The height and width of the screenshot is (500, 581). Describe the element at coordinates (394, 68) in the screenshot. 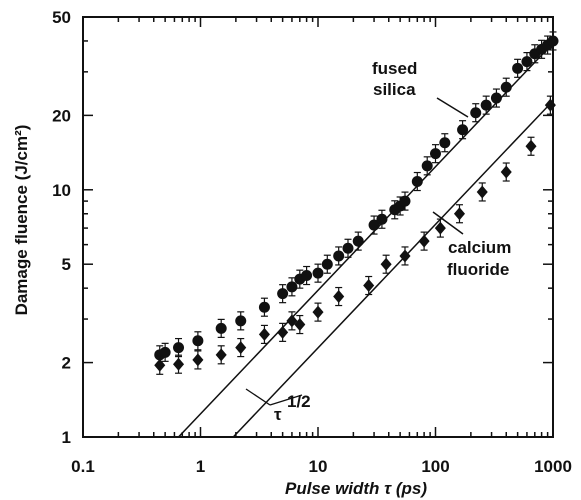

I see `annotation-fused: fused` at that location.